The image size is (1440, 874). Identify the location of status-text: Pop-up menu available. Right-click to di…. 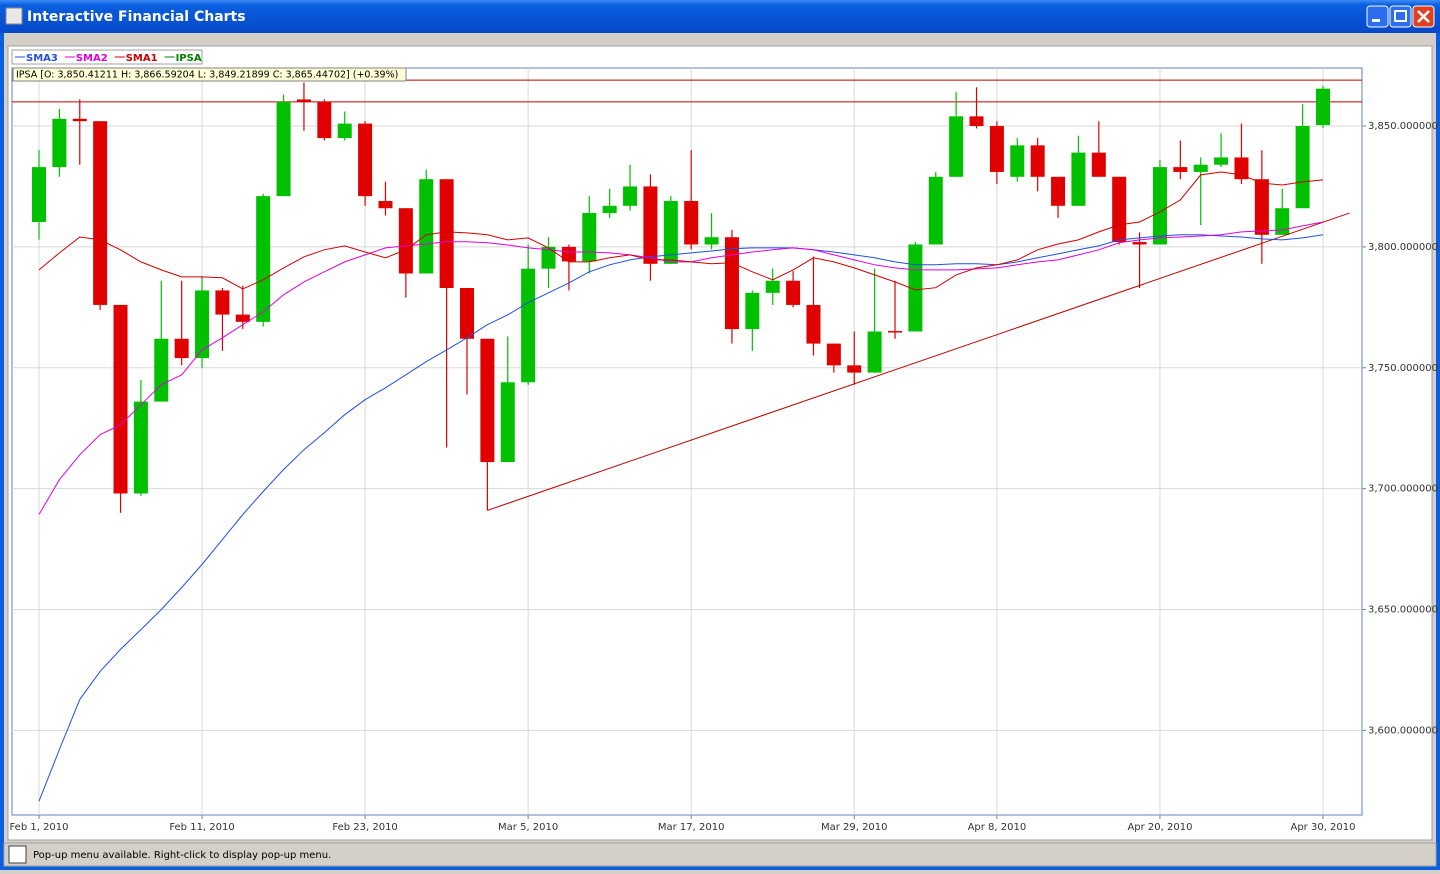
(182, 855).